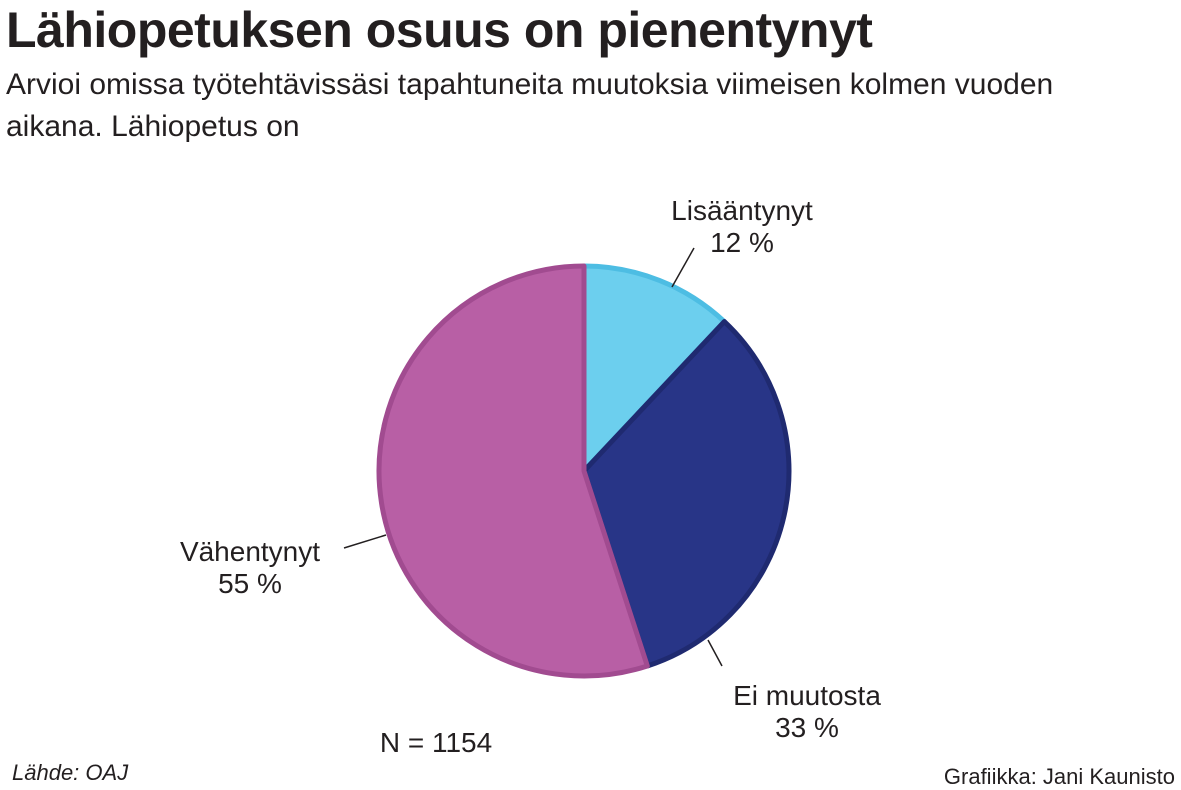 This screenshot has width=1181, height=790. I want to click on slice-label-1: Lisääntynyt, so click(742, 210).